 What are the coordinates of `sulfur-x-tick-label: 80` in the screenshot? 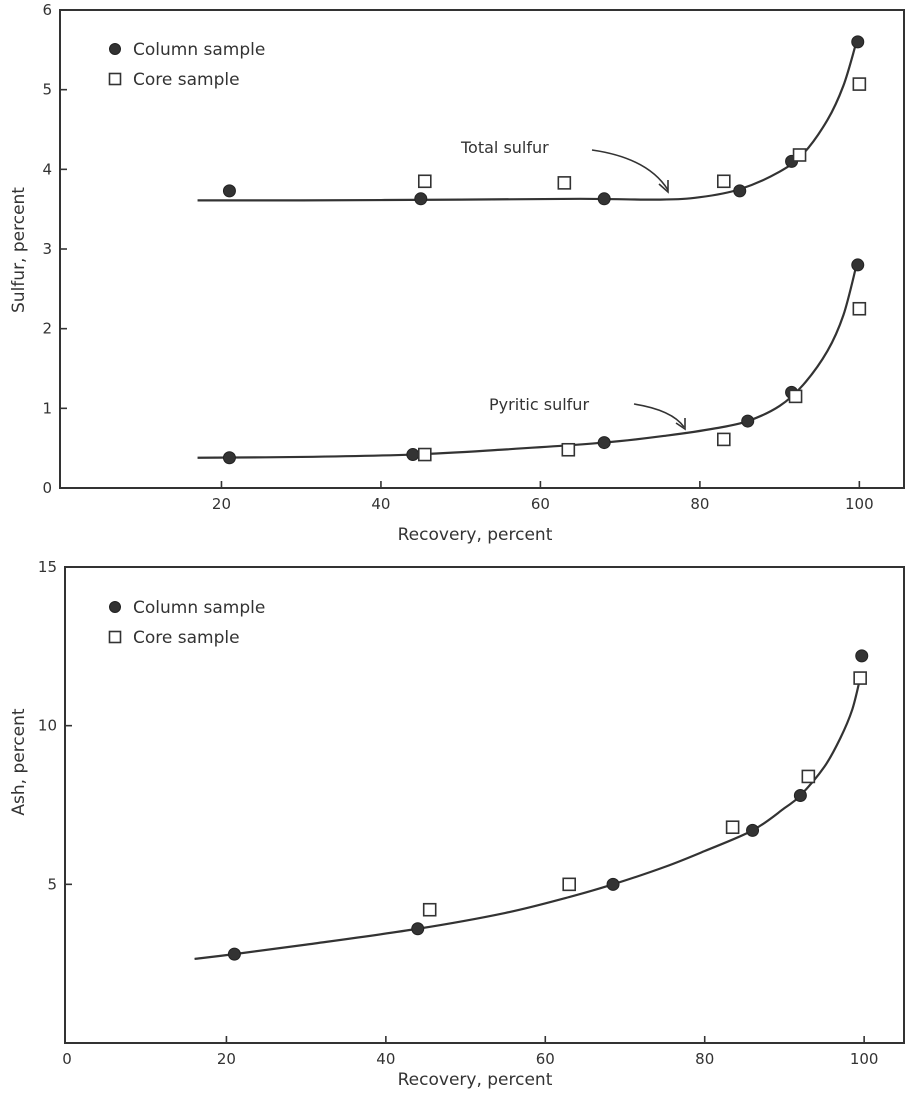 It's located at (699, 504).